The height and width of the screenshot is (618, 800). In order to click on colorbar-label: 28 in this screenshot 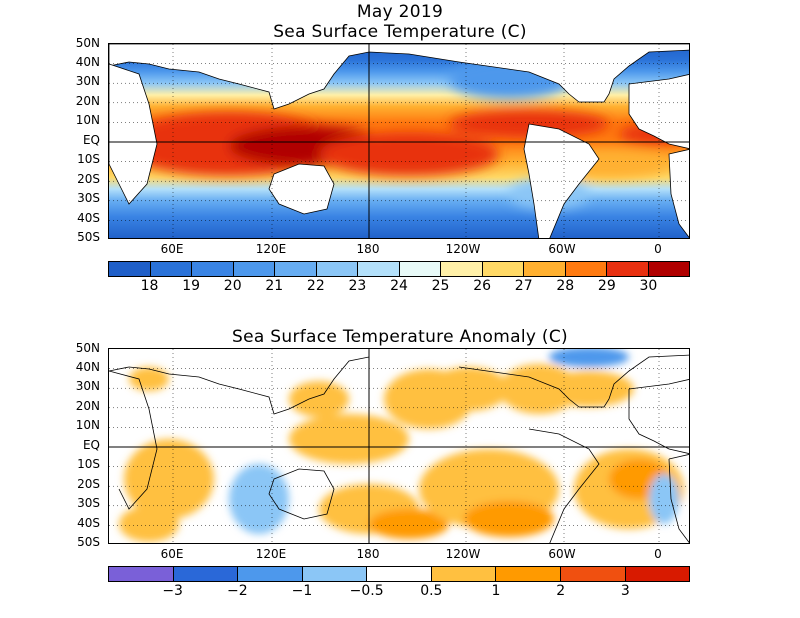, I will do `click(565, 286)`.